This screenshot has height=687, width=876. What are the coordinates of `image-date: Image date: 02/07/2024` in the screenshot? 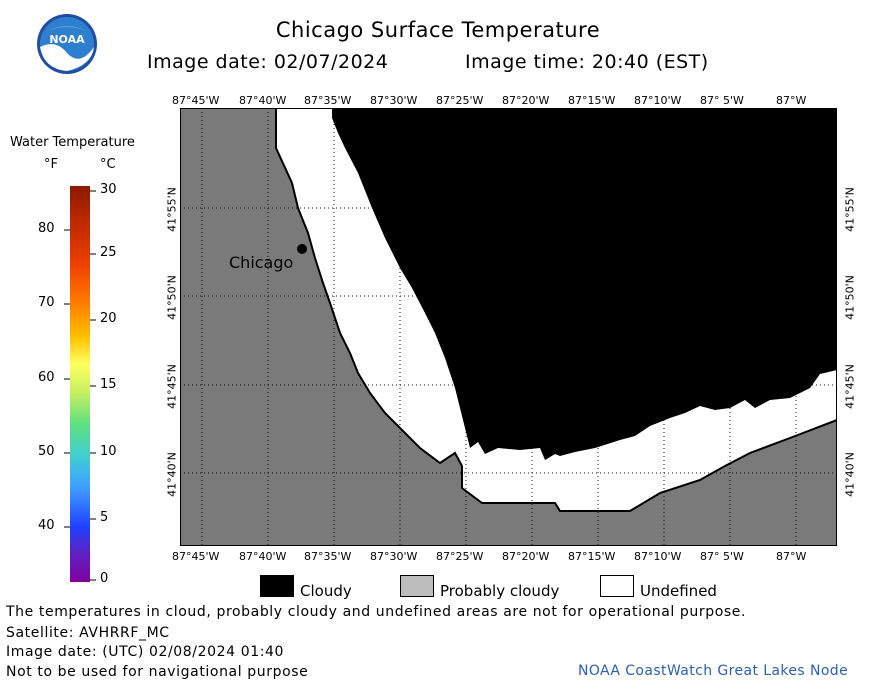 It's located at (268, 62).